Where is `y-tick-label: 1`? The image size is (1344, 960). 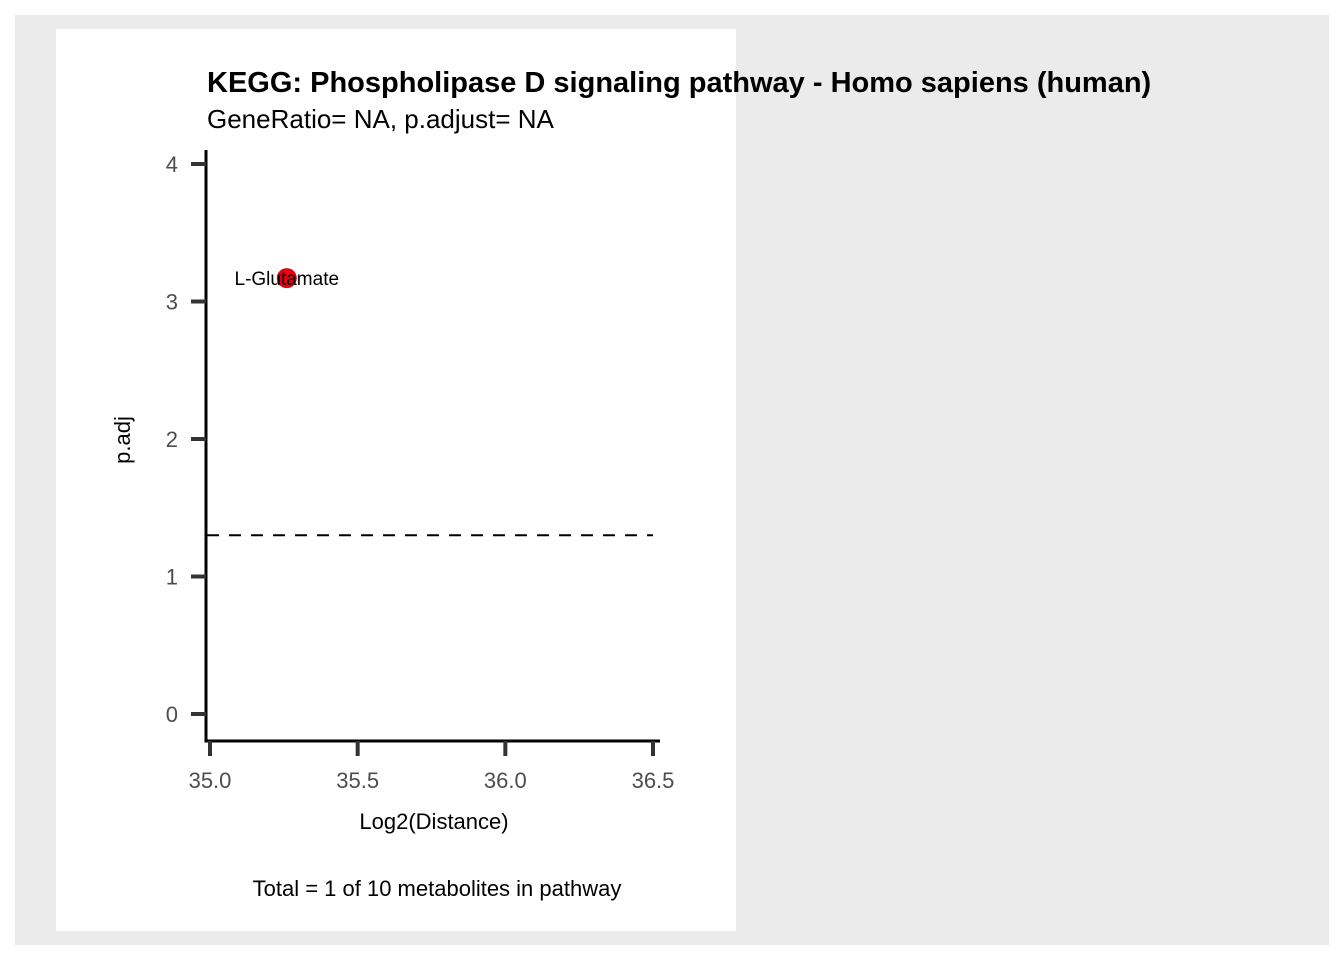
y-tick-label: 1 is located at coordinates (172, 577).